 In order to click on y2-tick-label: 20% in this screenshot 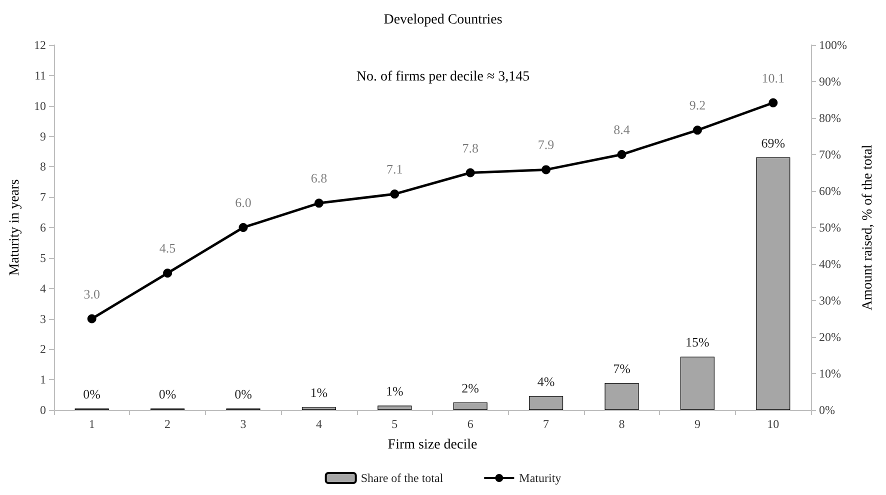, I will do `click(830, 337)`.